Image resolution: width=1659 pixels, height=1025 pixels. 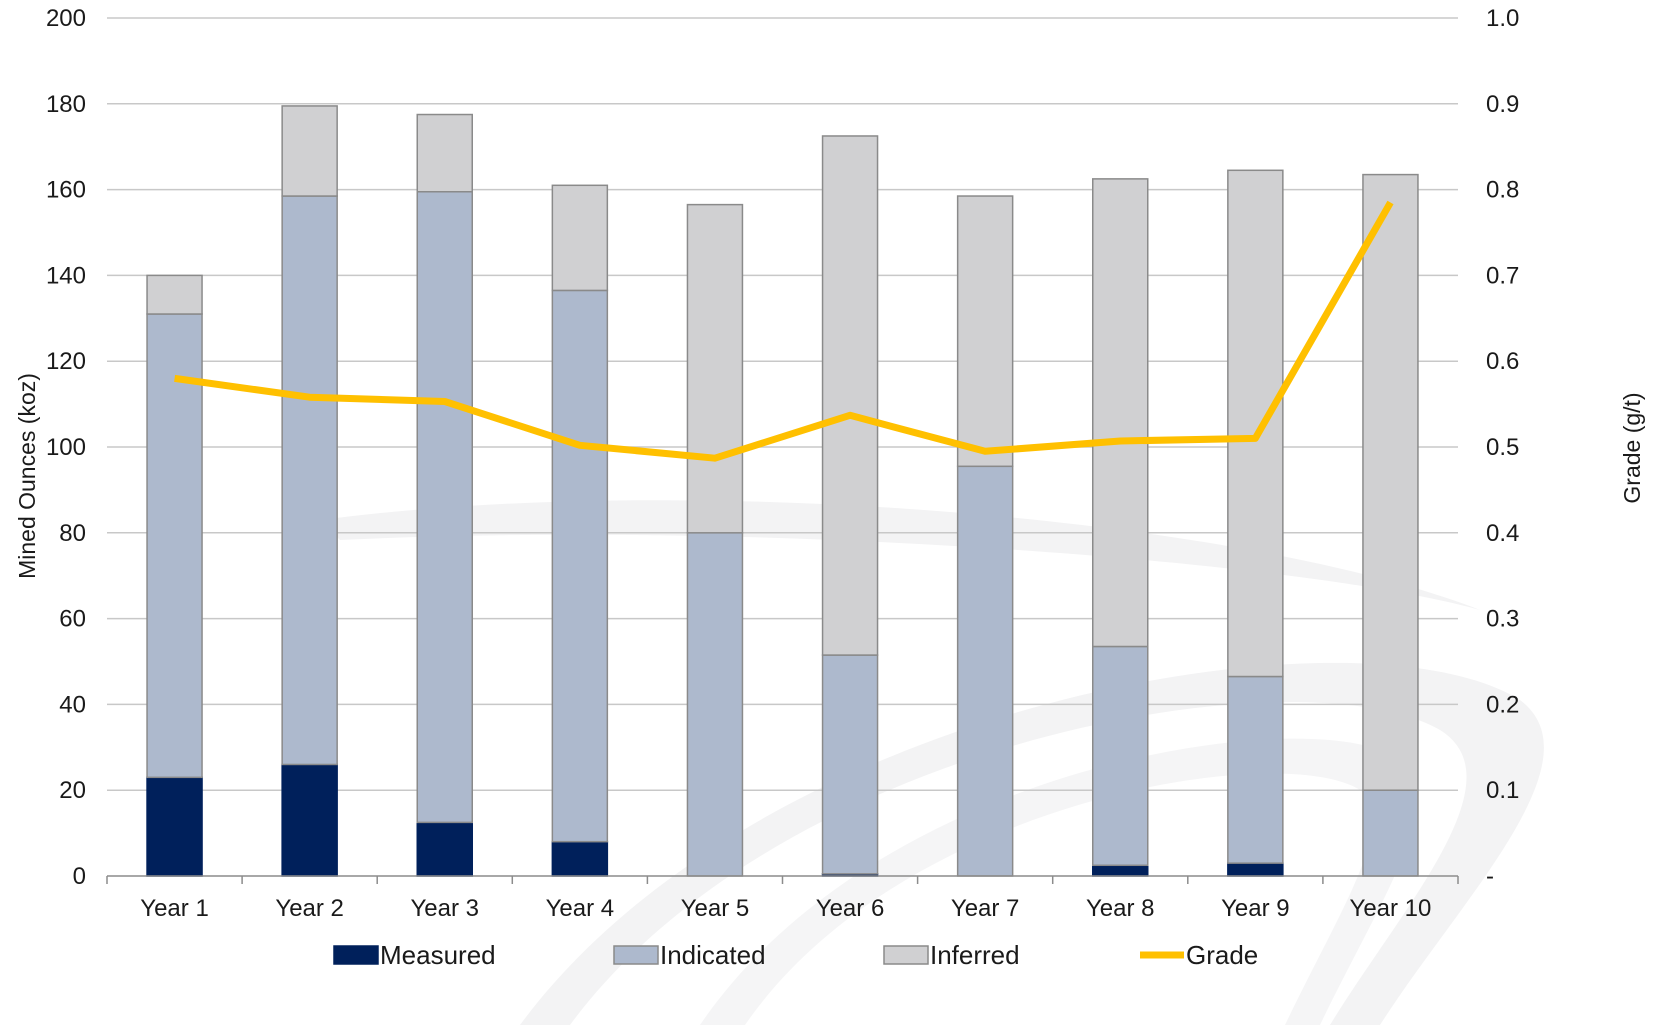 What do you see at coordinates (66, 275) in the screenshot?
I see `y-tick-label: 140` at bounding box center [66, 275].